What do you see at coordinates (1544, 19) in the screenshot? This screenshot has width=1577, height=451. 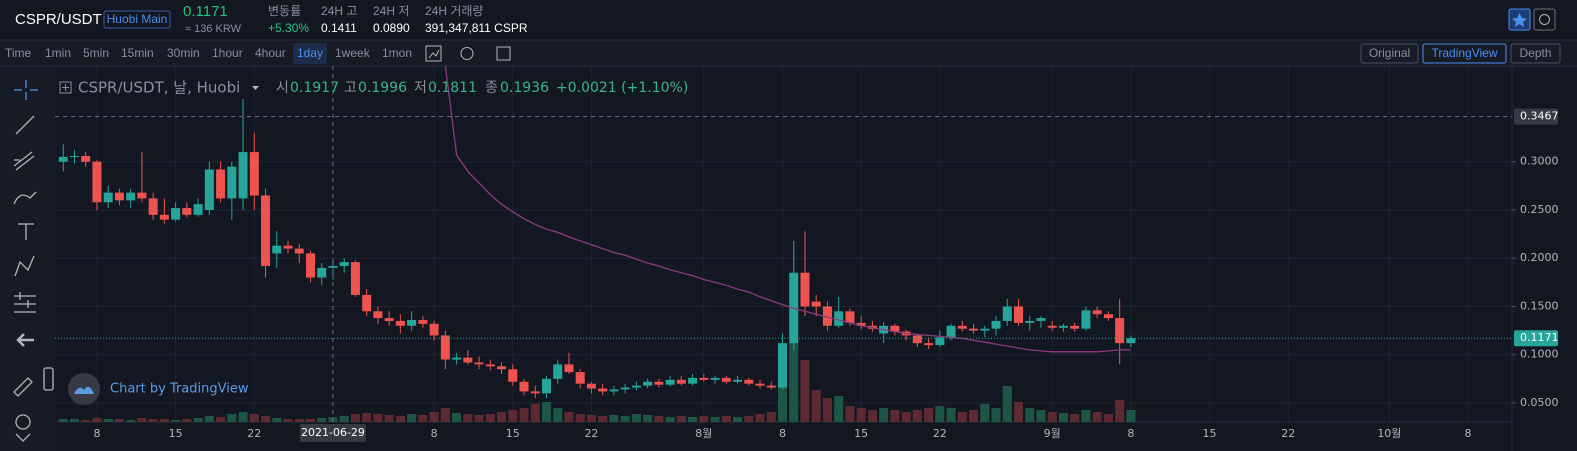 I see `theme-button` at bounding box center [1544, 19].